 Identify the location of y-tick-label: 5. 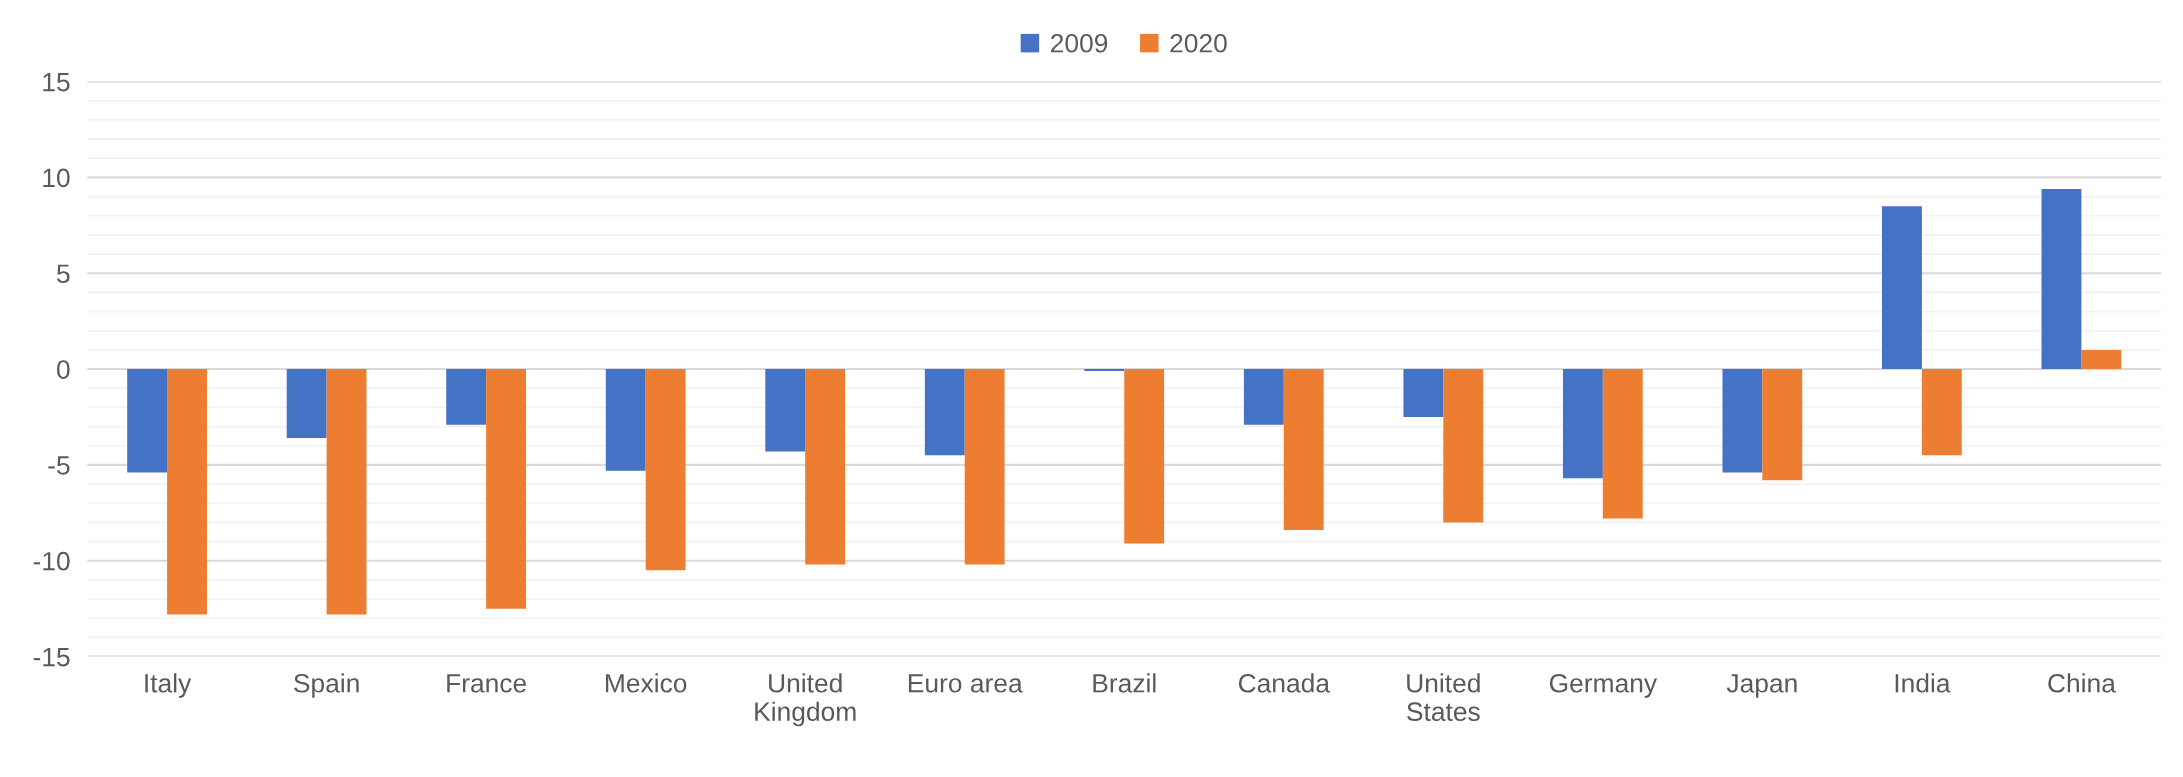
(63, 274).